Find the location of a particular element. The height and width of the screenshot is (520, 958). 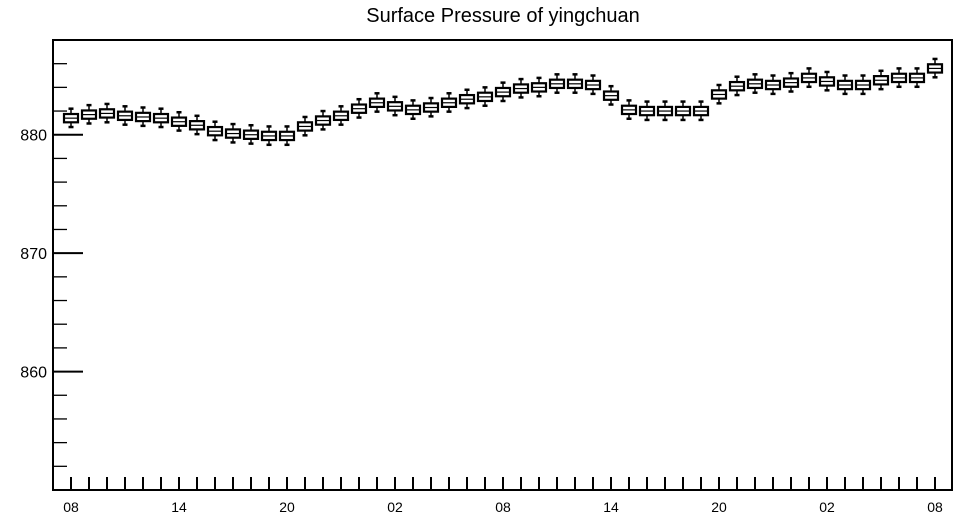

y-tick-label: 870 is located at coordinates (33, 254).